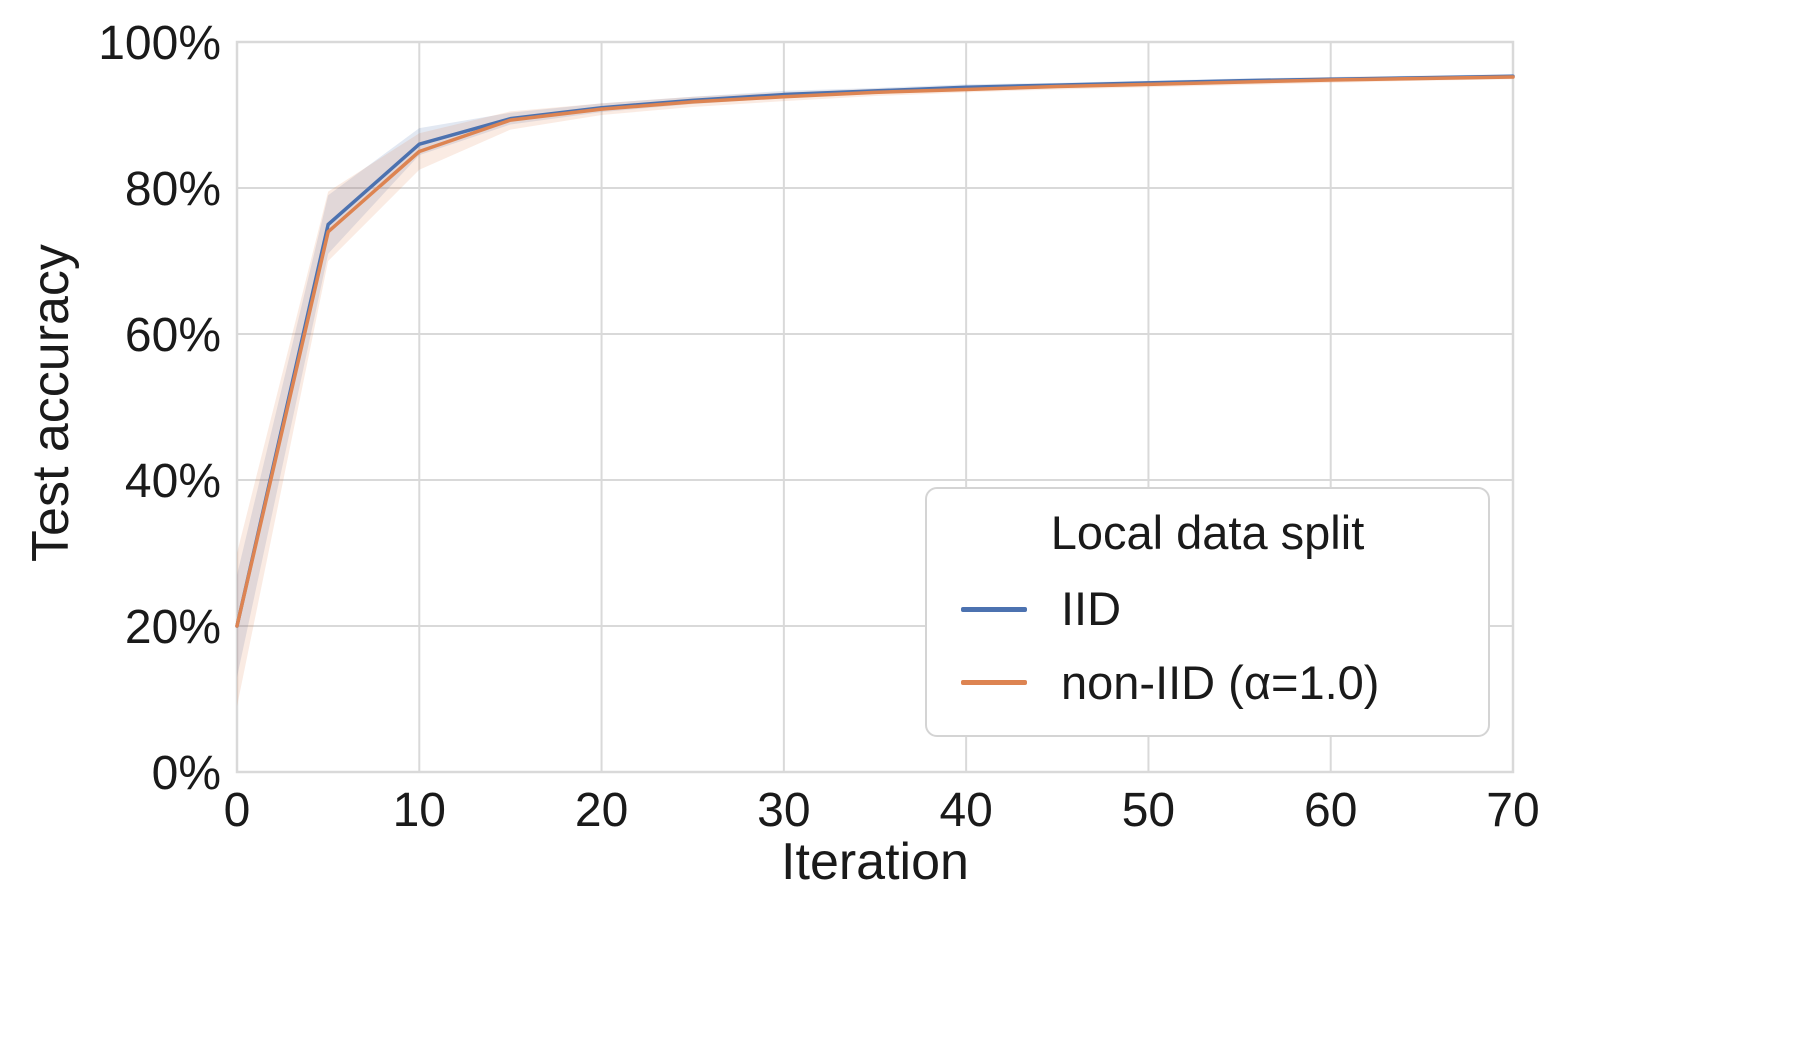  What do you see at coordinates (173, 189) in the screenshot?
I see `y-tick-label: 80%` at bounding box center [173, 189].